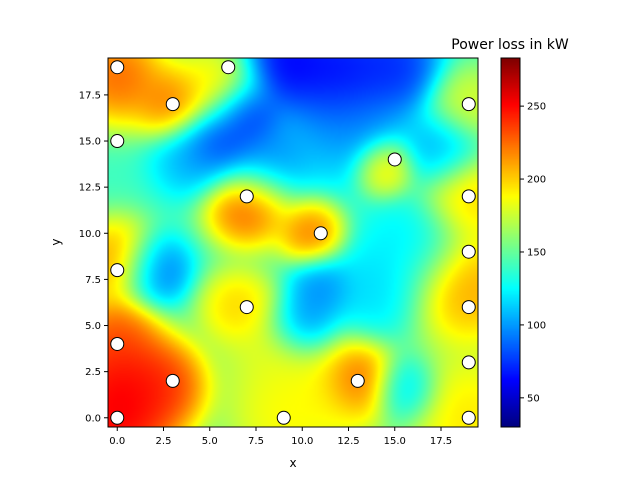 The height and width of the screenshot is (480, 640). What do you see at coordinates (510, 45) in the screenshot?
I see `colorbar-title: Power loss in kW` at bounding box center [510, 45].